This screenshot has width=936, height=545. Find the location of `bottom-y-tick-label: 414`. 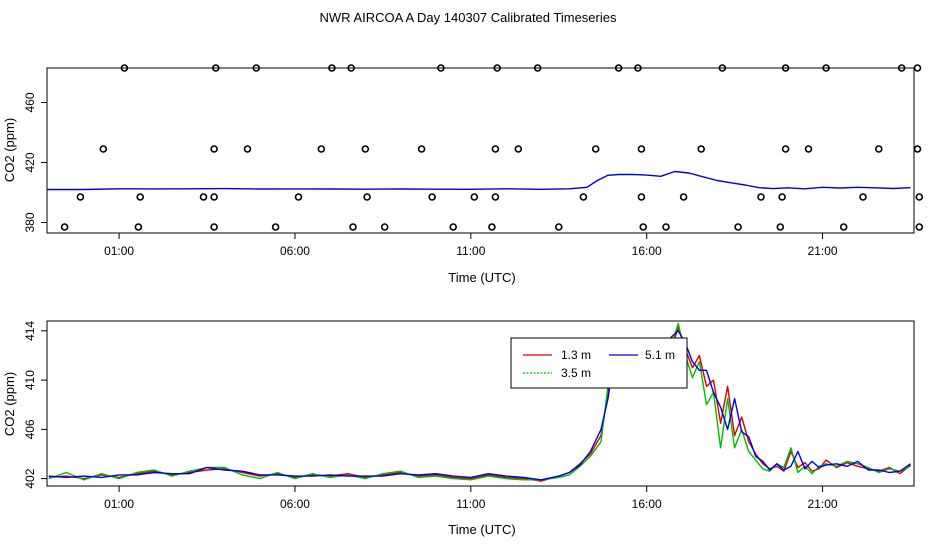

bottom-y-tick-label: 414 is located at coordinates (30, 331).